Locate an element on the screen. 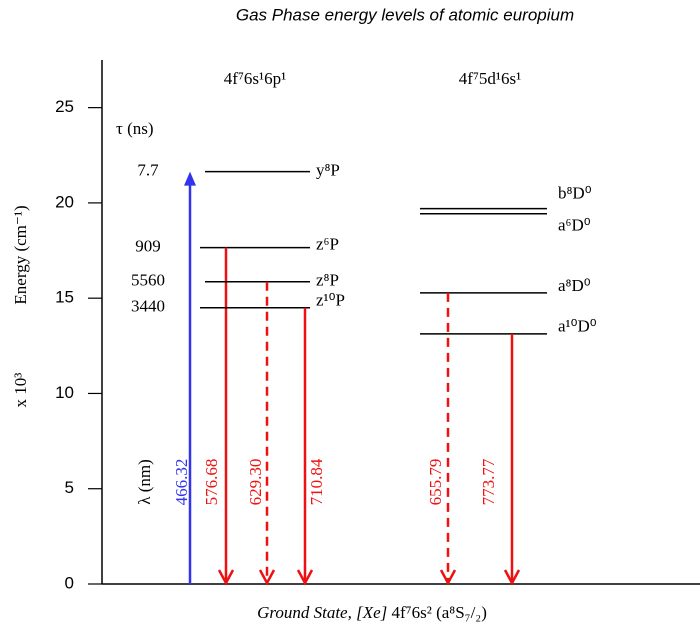 This screenshot has width=700, height=639. ground-state-label: Ground State, [Xe] 4f⁷6s² (a⁸S₇/₂) is located at coordinates (372, 612).